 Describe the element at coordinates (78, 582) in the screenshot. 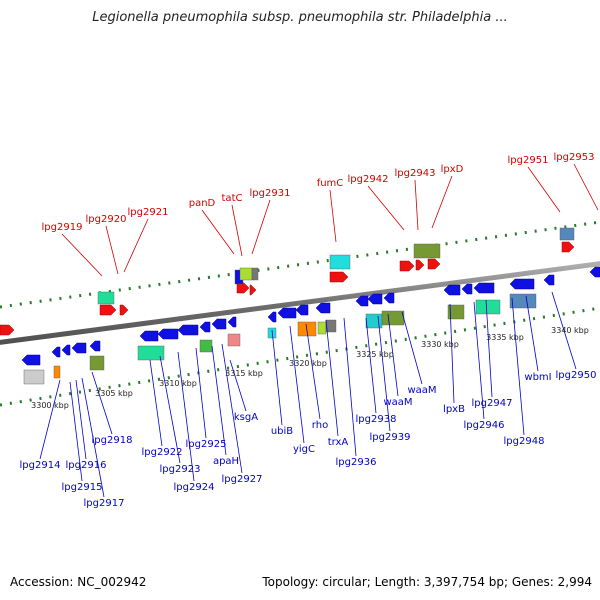

I see `accession-text: Accession: NC_002942` at that location.